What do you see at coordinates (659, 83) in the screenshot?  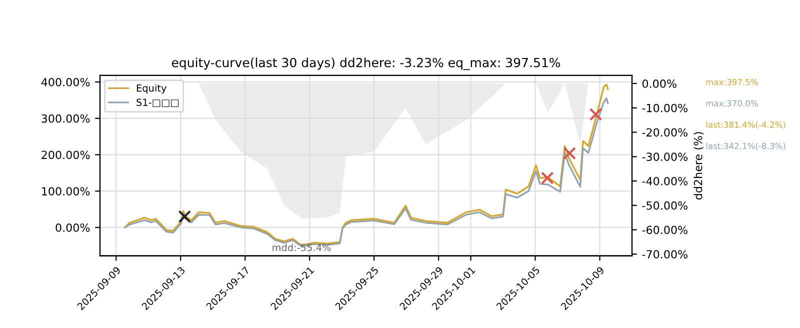 I see `y2-tick-label: 0.00%` at bounding box center [659, 83].